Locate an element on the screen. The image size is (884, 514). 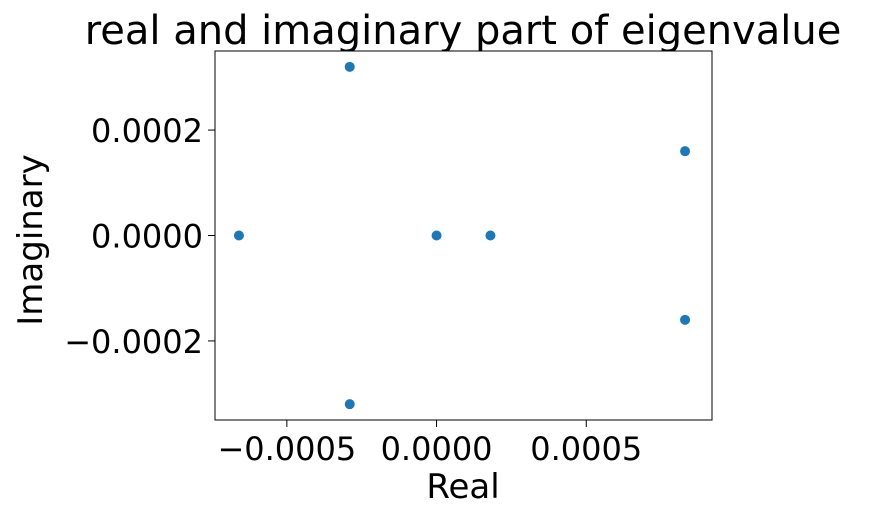
y-axis-label: Imaginary is located at coordinates (31, 240).